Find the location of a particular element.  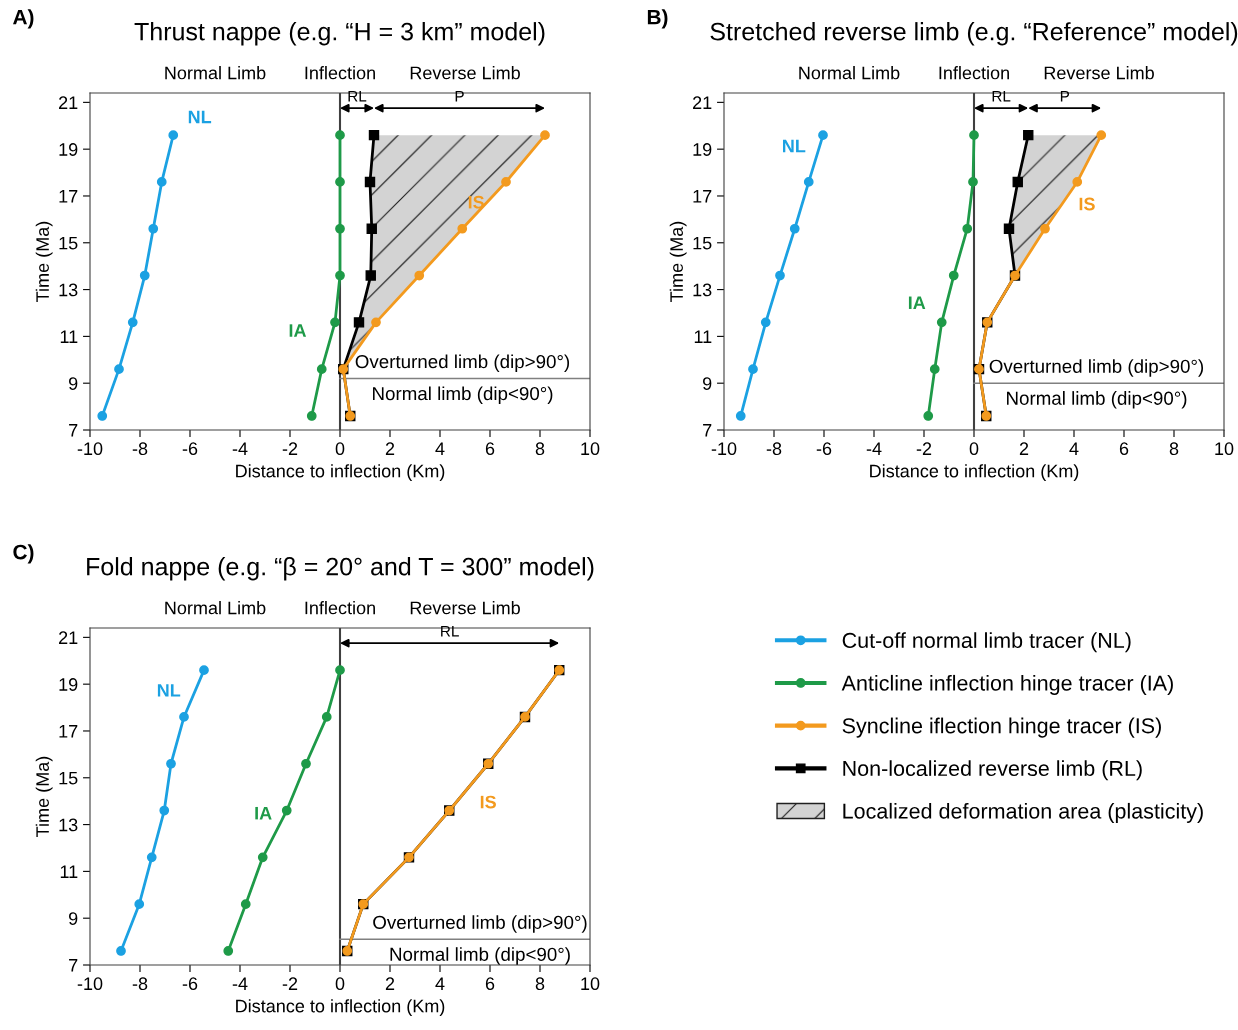

chart-title: Stretched reverse limb (e.g. “Reference” model) is located at coordinates (974, 34).